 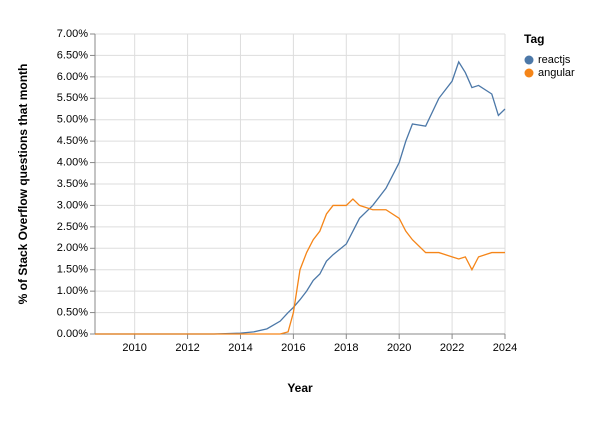 What do you see at coordinates (72, 248) in the screenshot?
I see `y-tick-label: 2.00%` at bounding box center [72, 248].